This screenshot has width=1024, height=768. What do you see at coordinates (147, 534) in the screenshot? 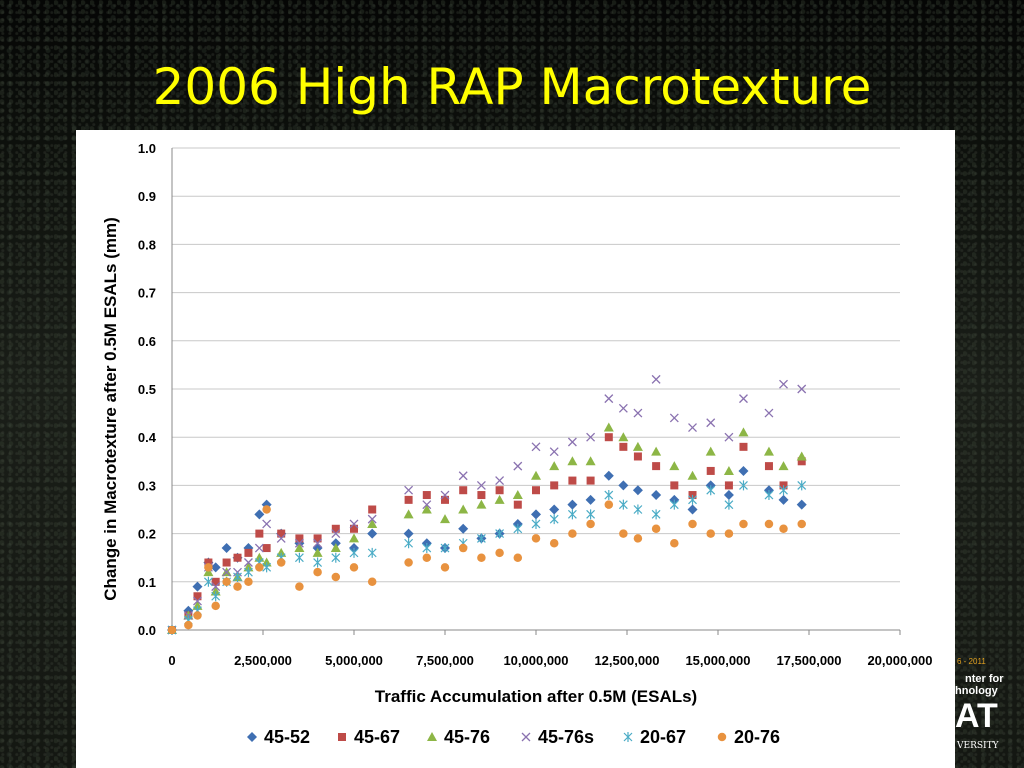
I see `y-tick-label: 0.2` at bounding box center [147, 534].